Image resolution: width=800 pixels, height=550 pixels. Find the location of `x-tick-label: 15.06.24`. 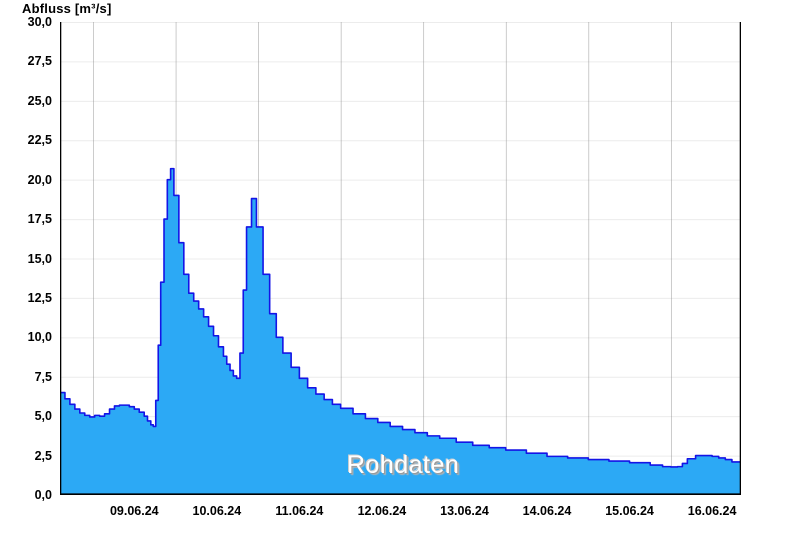

x-tick-label: 15.06.24 is located at coordinates (629, 511).